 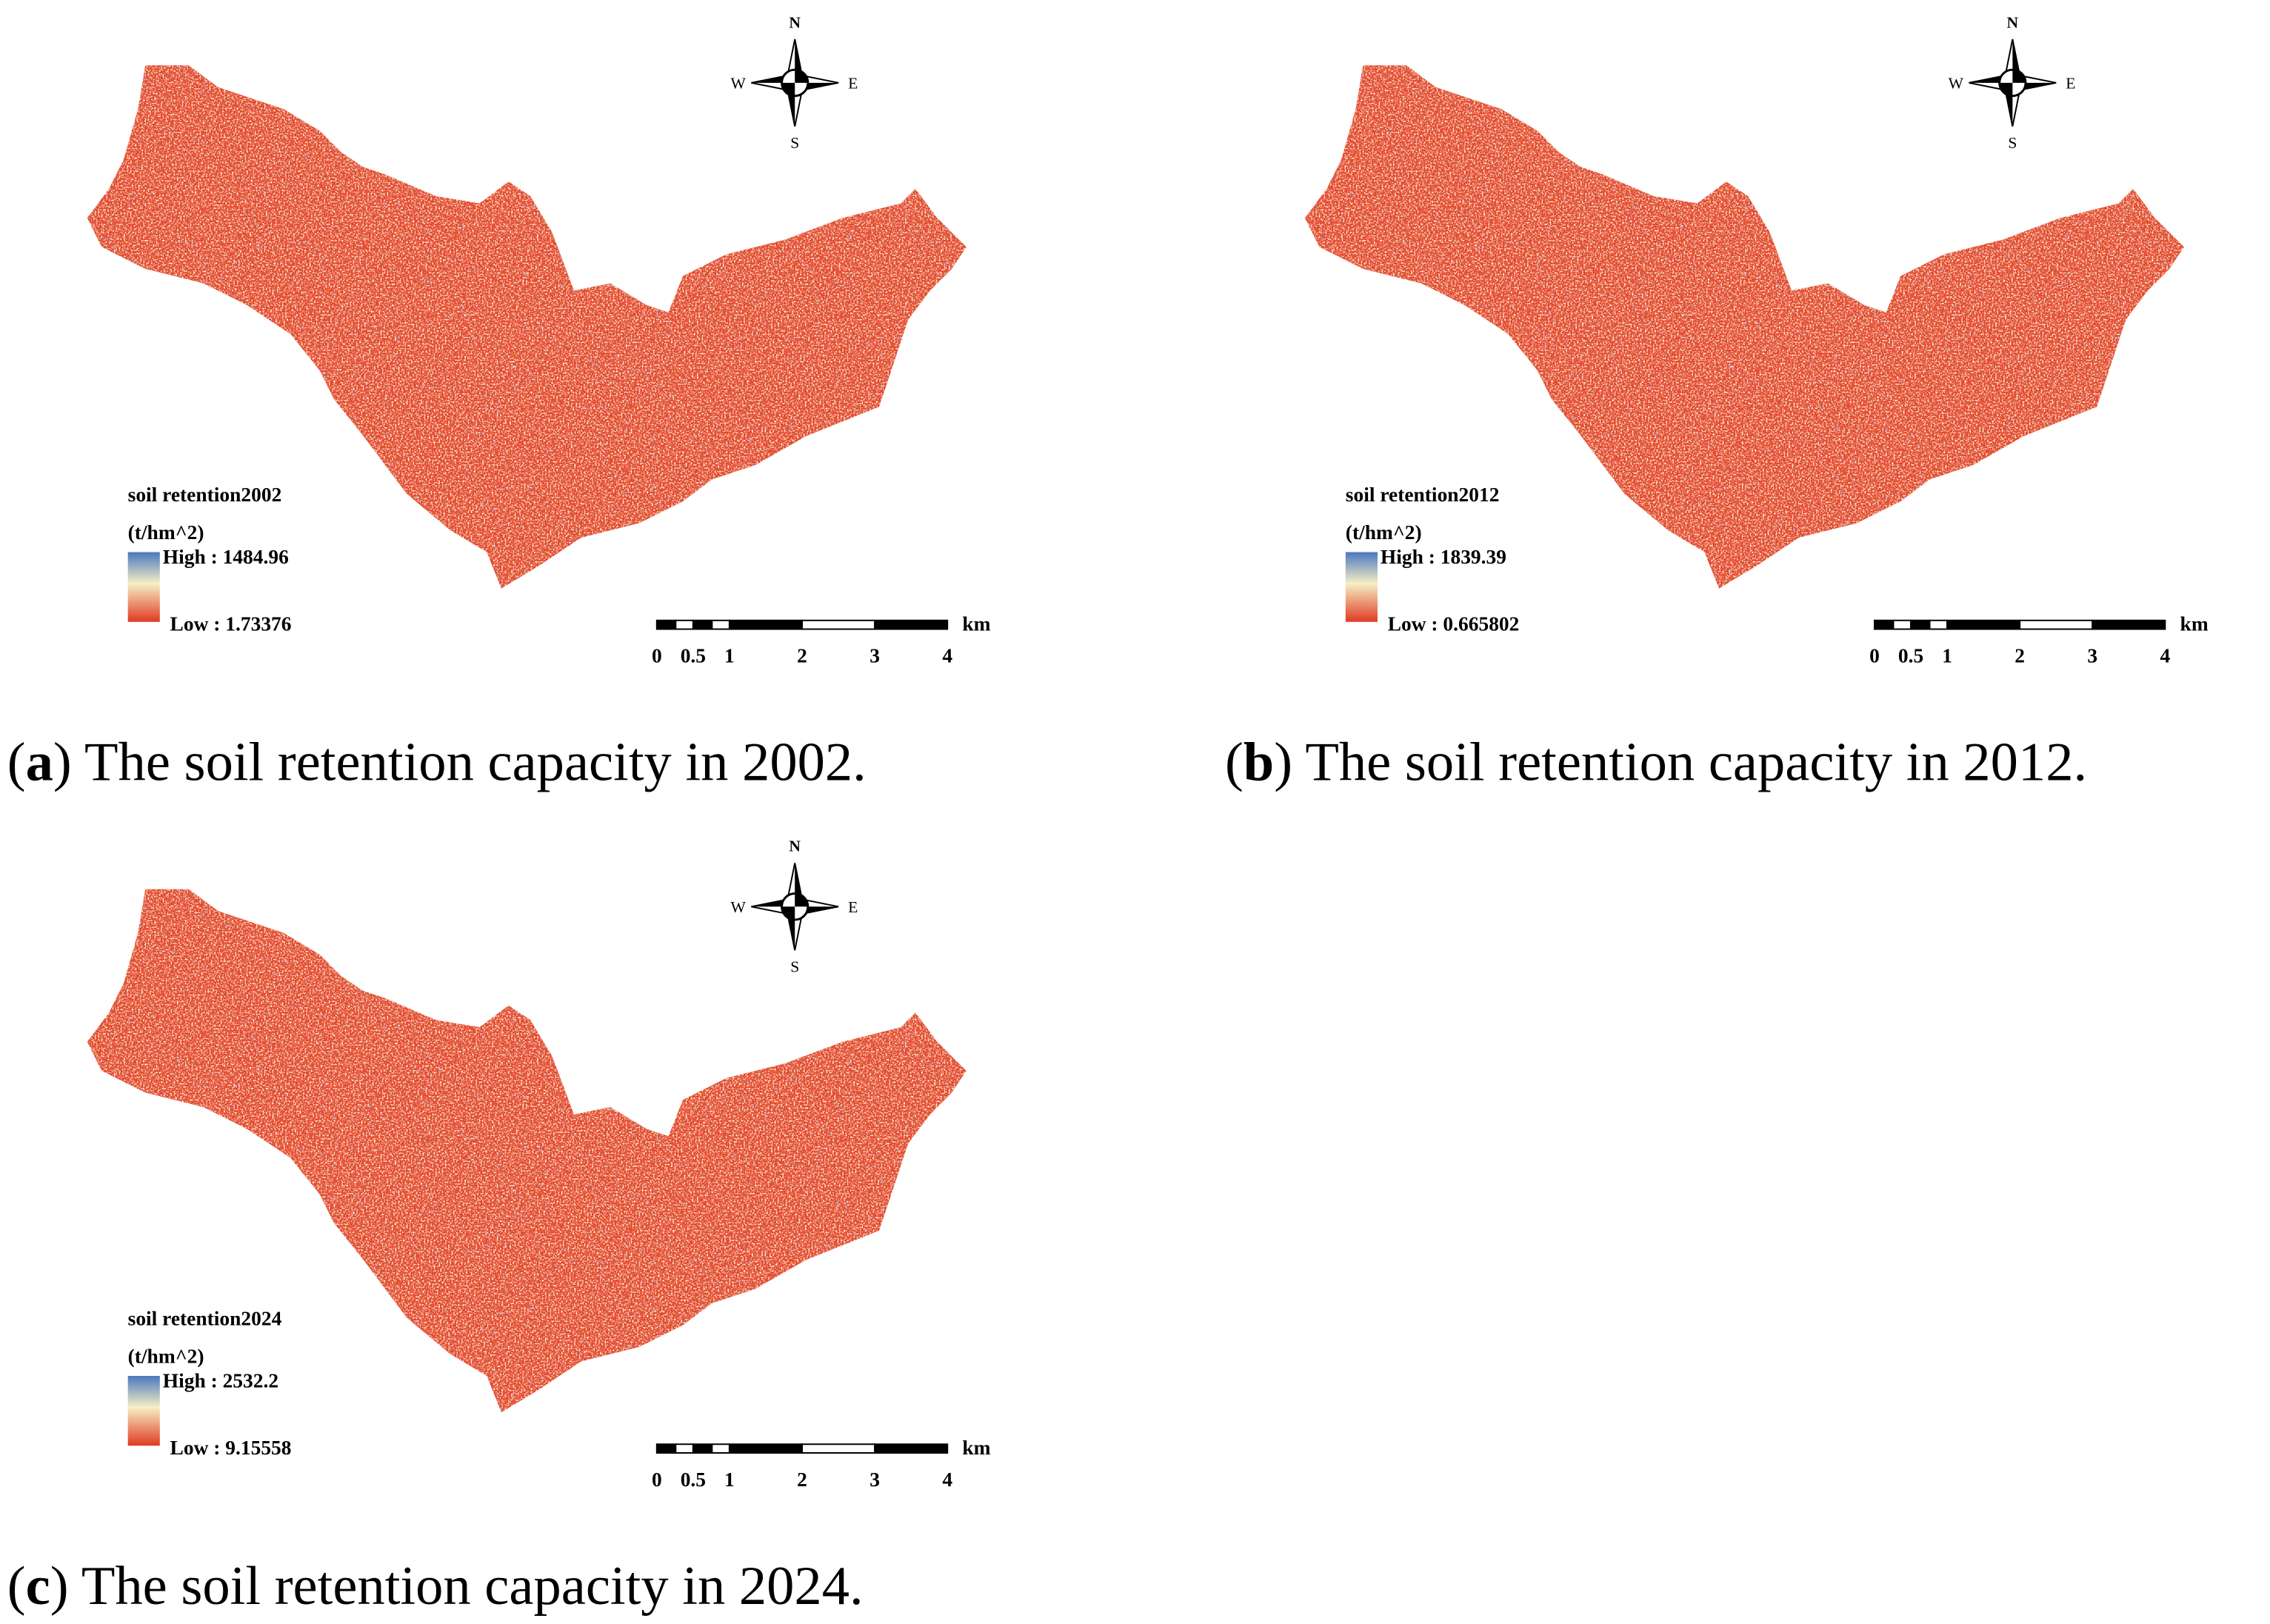 I want to click on caption: (b) The soil retention capacity in 2012., so click(x=1656, y=762).